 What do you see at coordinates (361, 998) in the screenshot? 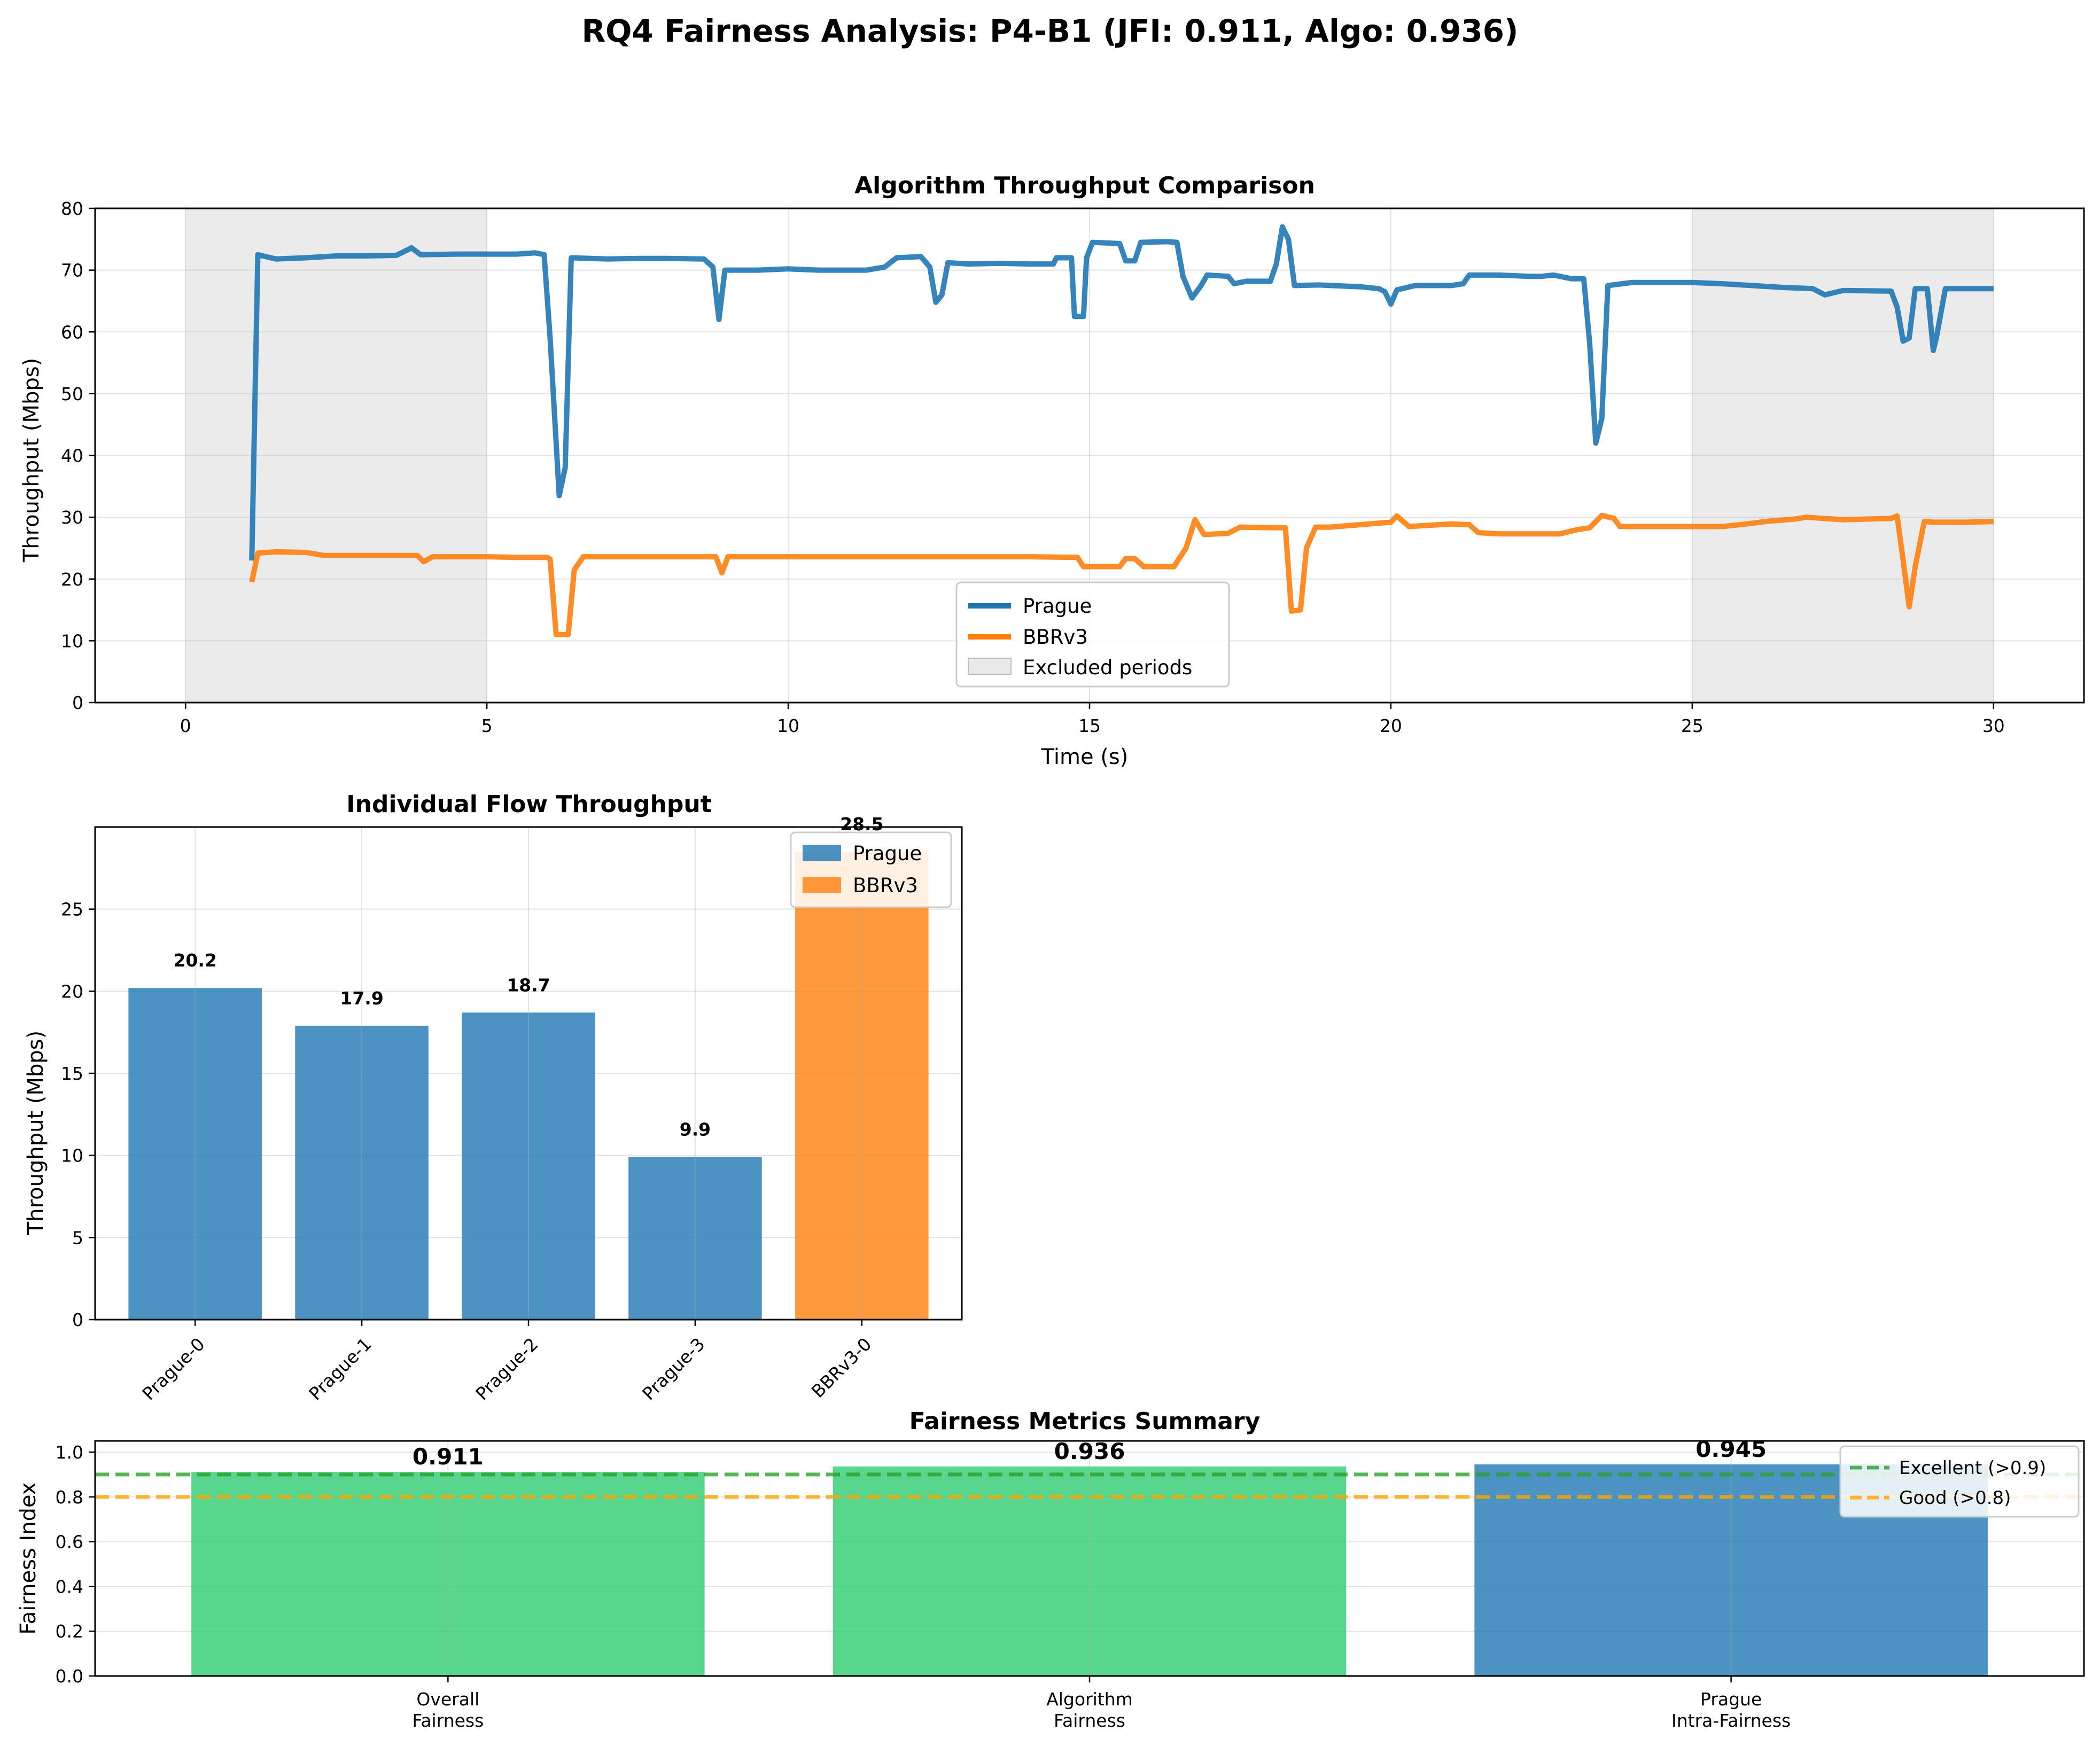
I see `bar-value-label: 17.9` at bounding box center [361, 998].